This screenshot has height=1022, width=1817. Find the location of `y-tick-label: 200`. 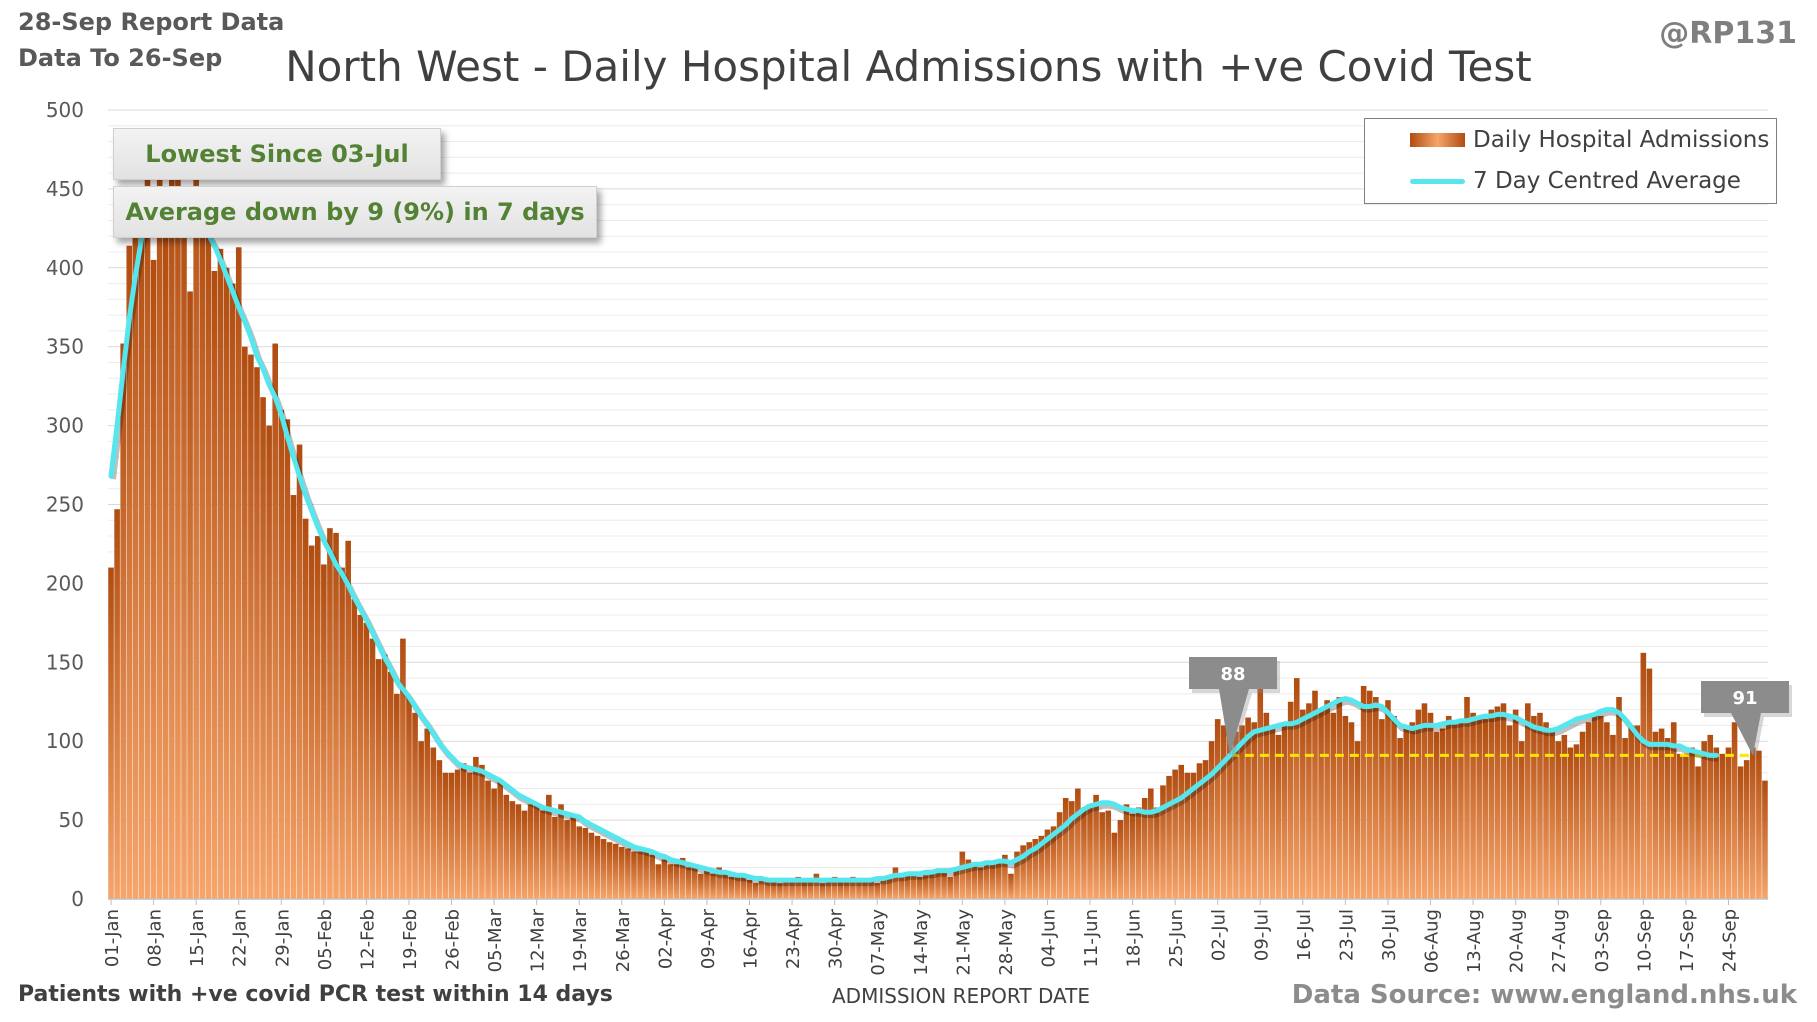

y-tick-label: 200 is located at coordinates (65, 583).